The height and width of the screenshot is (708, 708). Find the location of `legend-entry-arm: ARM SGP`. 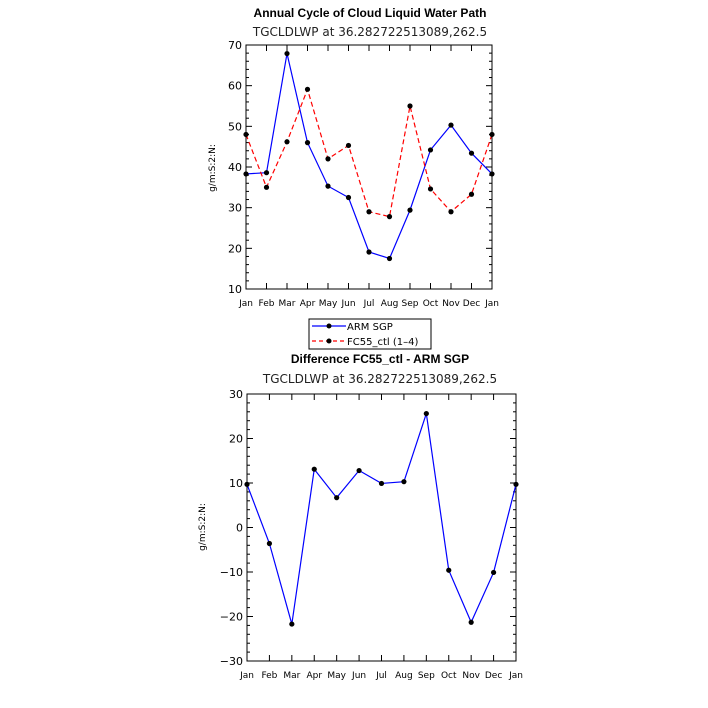

legend-entry-arm: ARM SGP is located at coordinates (352, 327).